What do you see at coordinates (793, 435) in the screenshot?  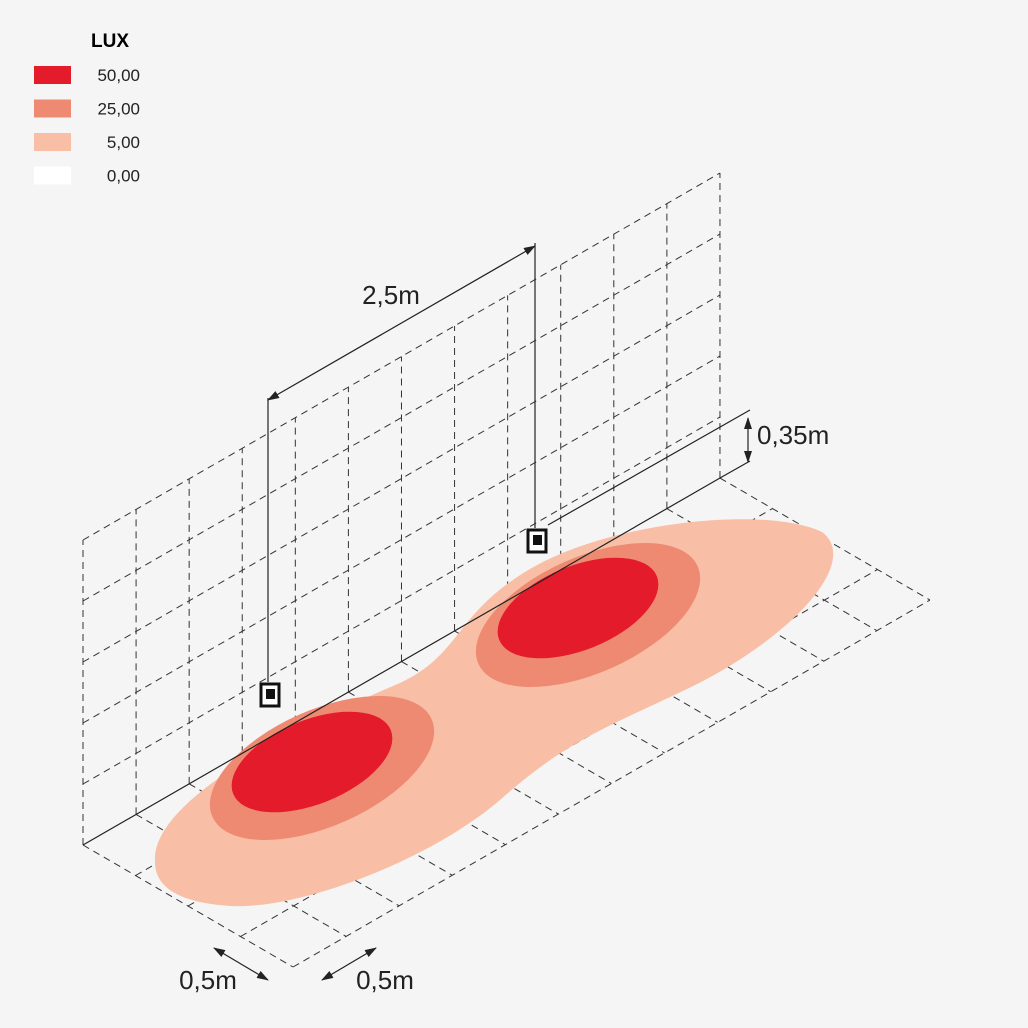 I see `height-label: 0,35m` at bounding box center [793, 435].